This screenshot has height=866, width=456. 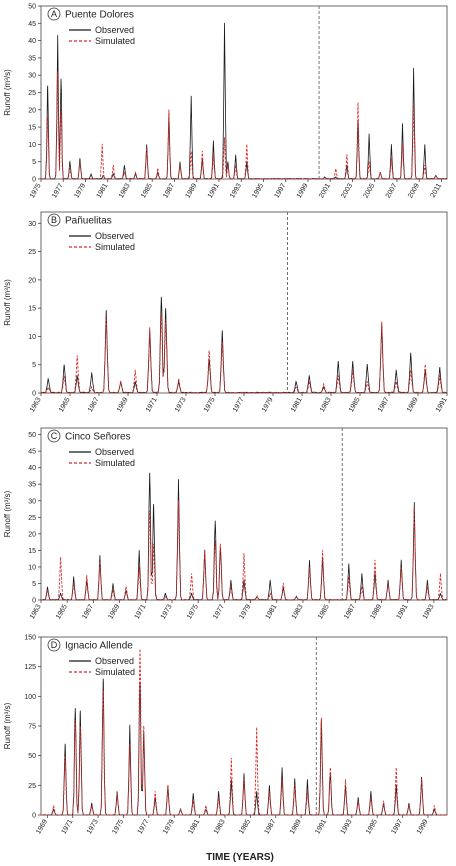 What do you see at coordinates (98, 437) in the screenshot?
I see `panel-title: Cinco Señores` at bounding box center [98, 437].